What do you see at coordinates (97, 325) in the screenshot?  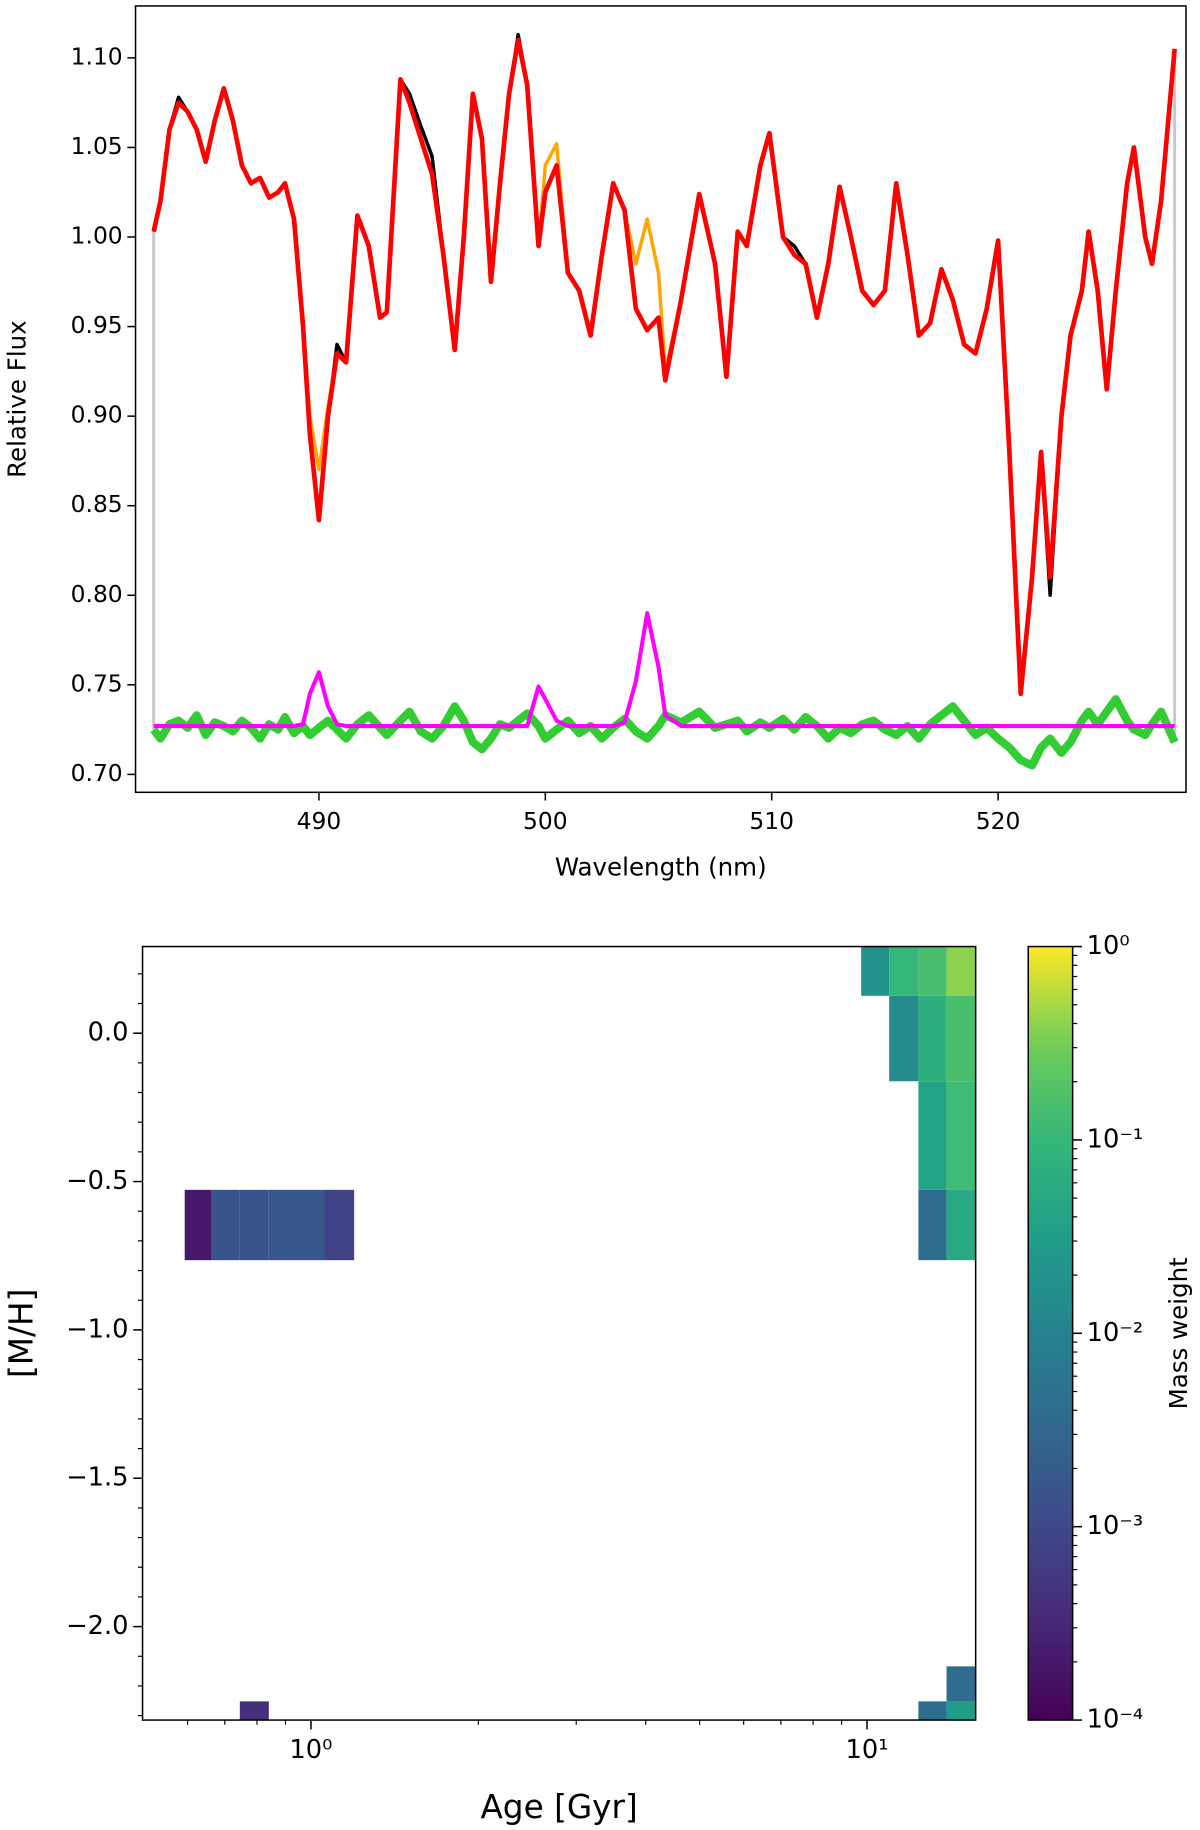 I see `y-tick-label: 0.95` at bounding box center [97, 325].